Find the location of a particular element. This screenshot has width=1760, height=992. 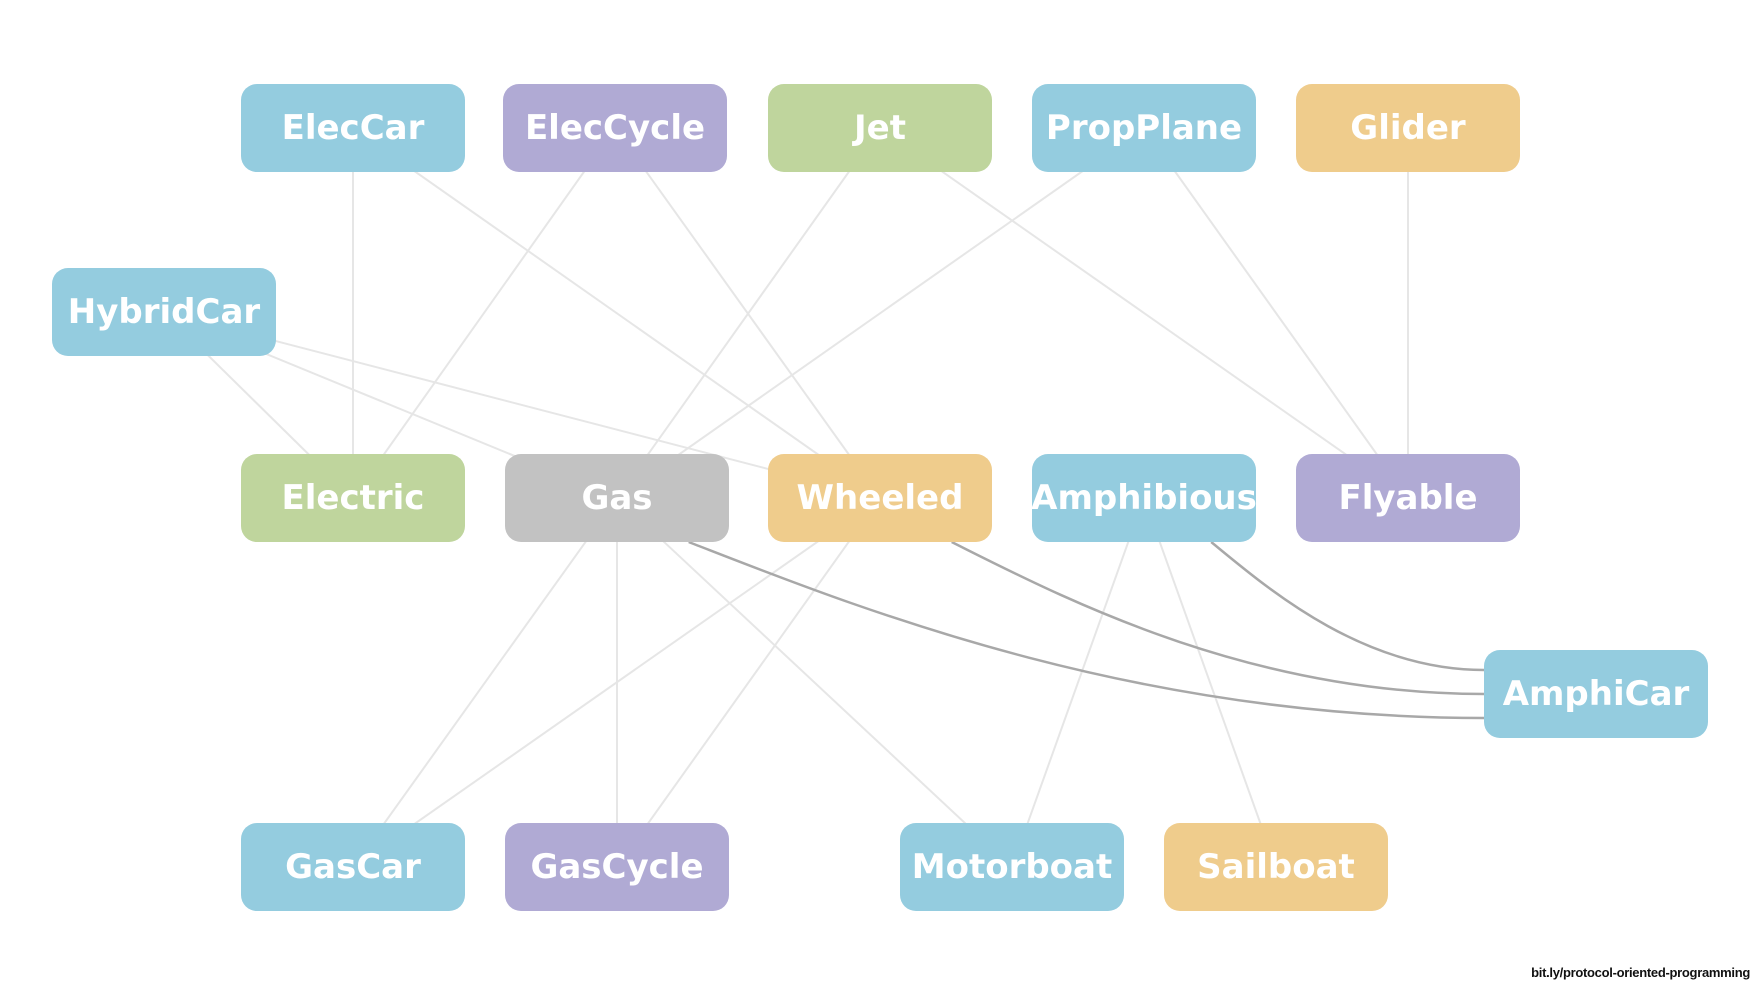

node-eleccar: ElecCar is located at coordinates (353, 128).